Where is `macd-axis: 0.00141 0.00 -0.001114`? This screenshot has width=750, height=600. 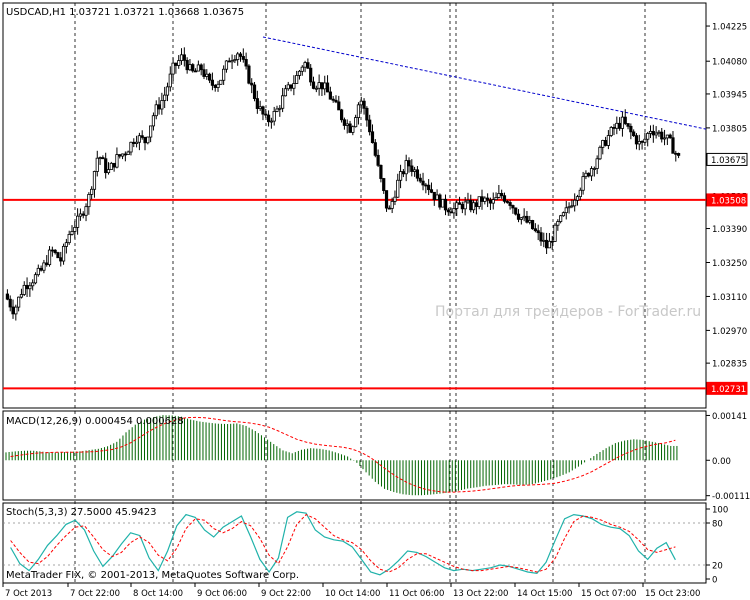
macd-axis: 0.00141 0.00 -0.001114 is located at coordinates (728, 457).